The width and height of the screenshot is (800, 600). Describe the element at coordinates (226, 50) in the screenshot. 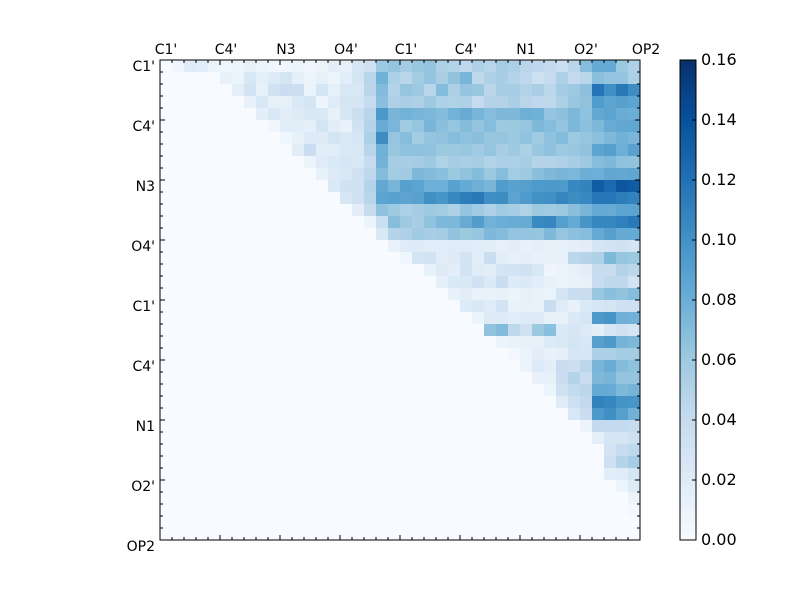

I see `x-tick-label: C4'` at that location.